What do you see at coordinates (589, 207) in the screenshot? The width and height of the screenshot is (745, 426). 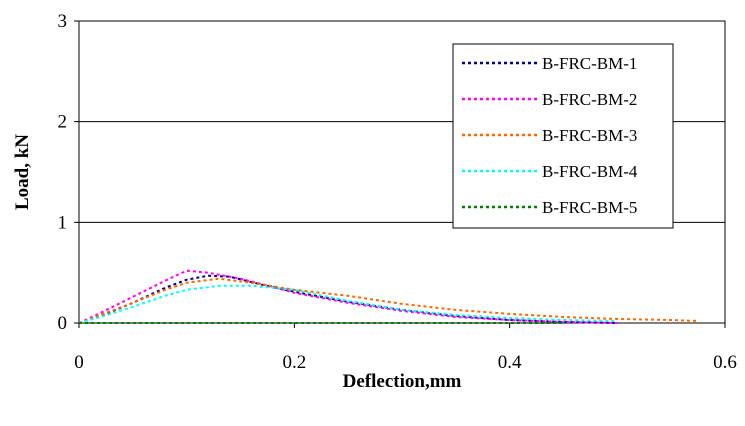 I see `legend-label: B-FRC-BM-5` at bounding box center [589, 207].